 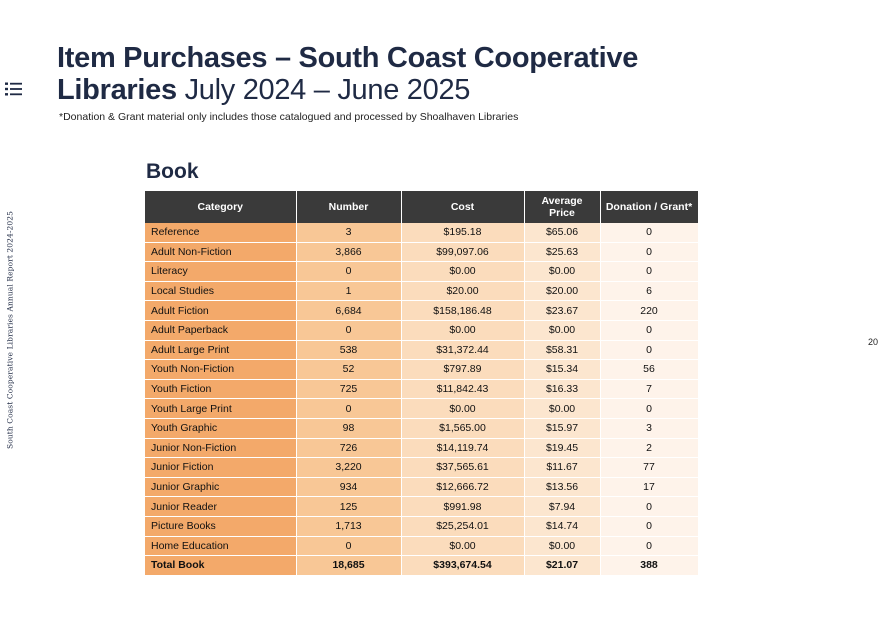 I want to click on average-price-cell: $23.67, so click(x=562, y=310).